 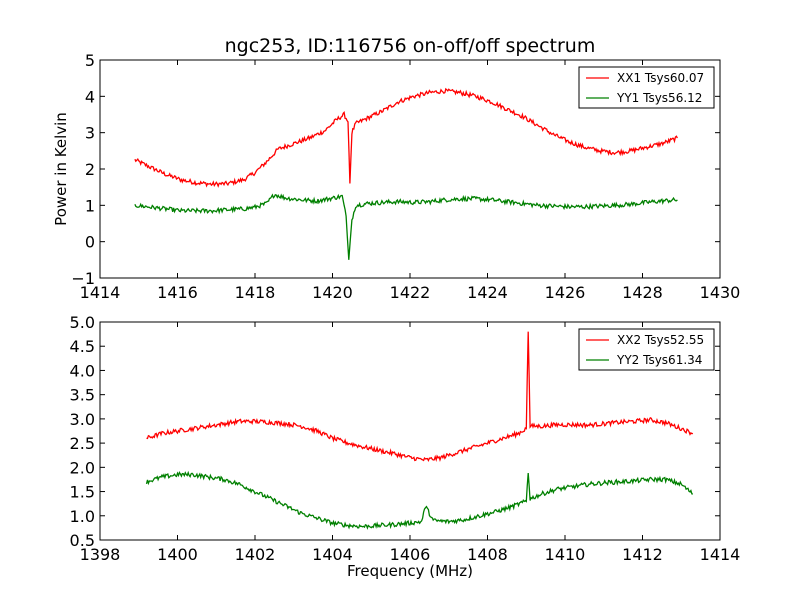 What do you see at coordinates (90, 242) in the screenshot?
I see `y-tick-label: 0` at bounding box center [90, 242].